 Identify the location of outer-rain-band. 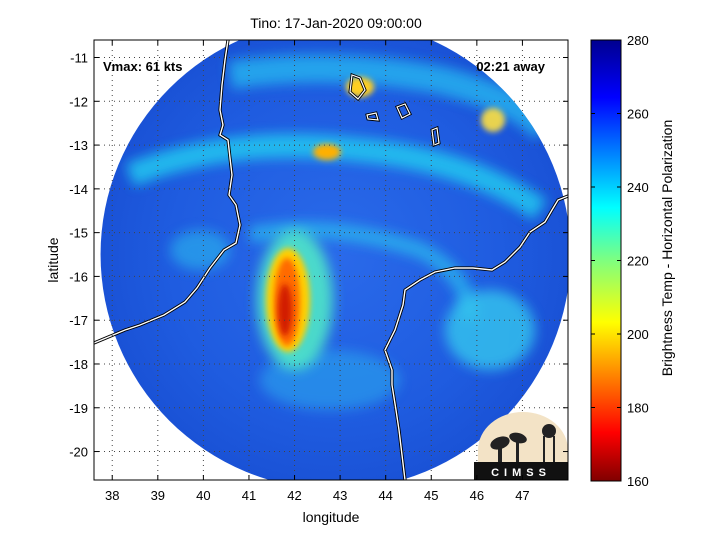
(336, 176).